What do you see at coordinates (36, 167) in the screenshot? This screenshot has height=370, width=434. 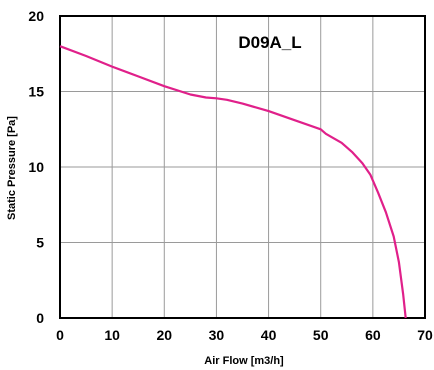 I see `y-tick-label: 10` at bounding box center [36, 167].